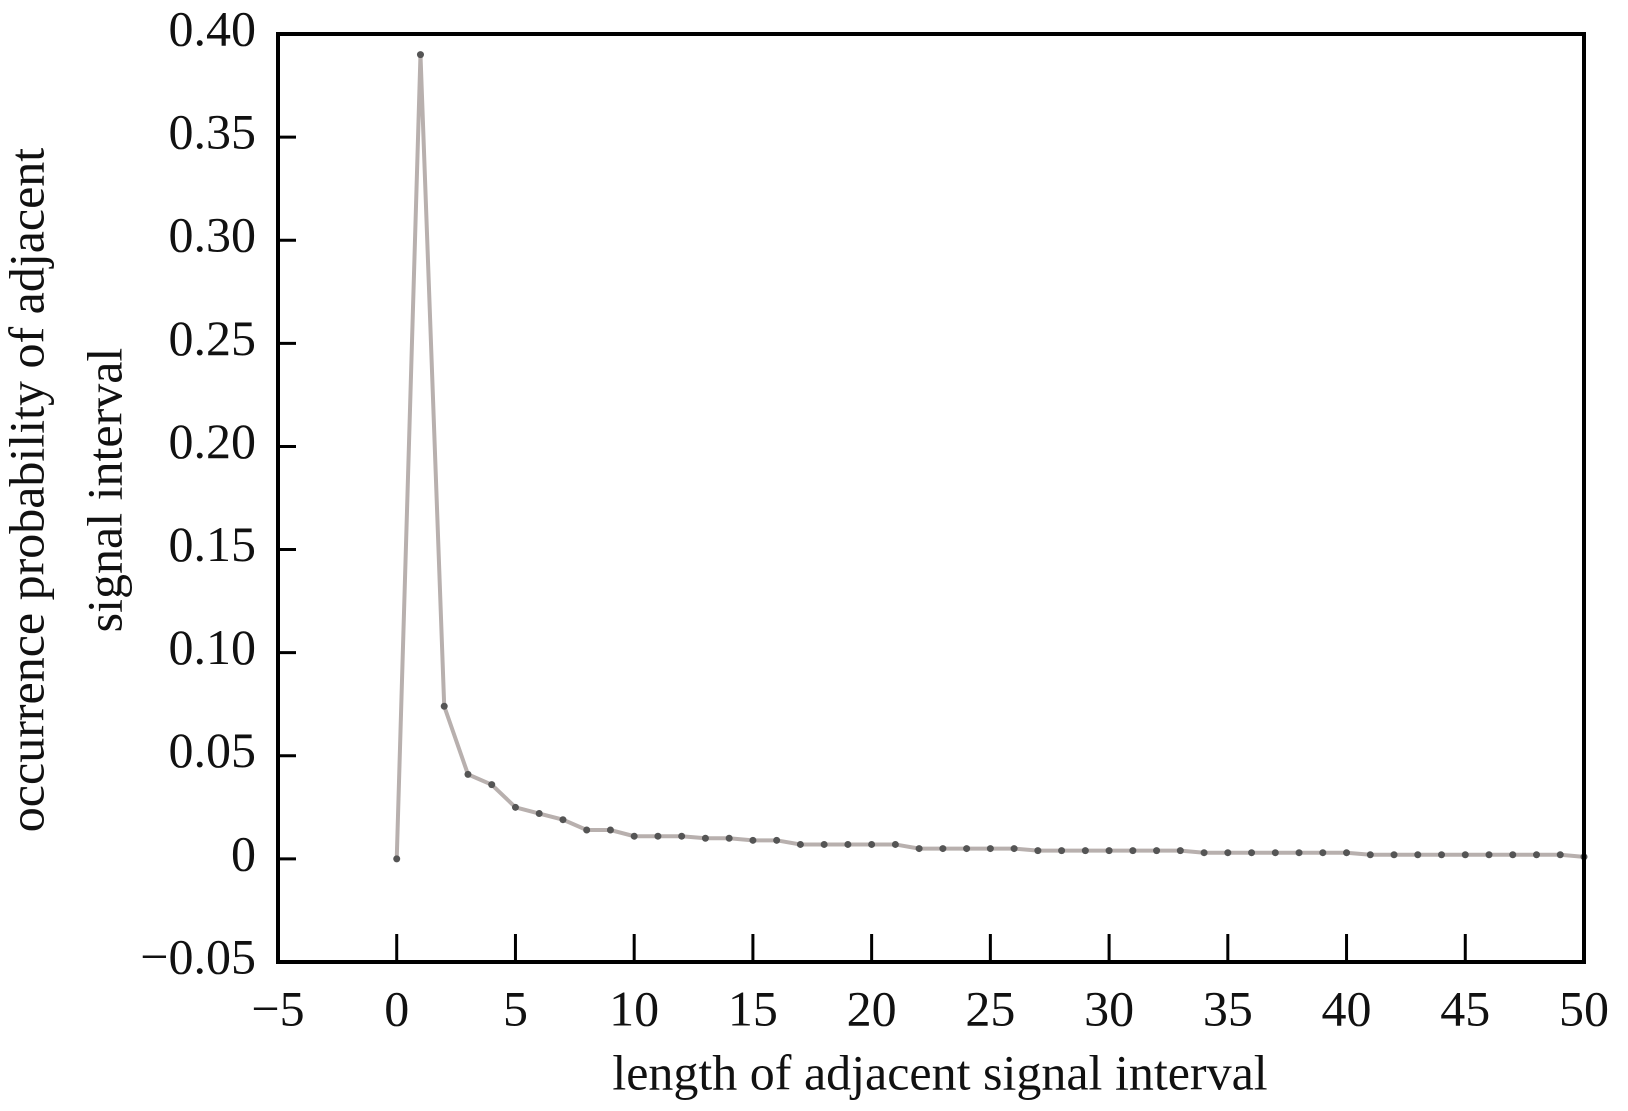 The width and height of the screenshot is (1628, 1111). What do you see at coordinates (213, 647) in the screenshot?
I see `y-tick-label: 0.10` at bounding box center [213, 647].